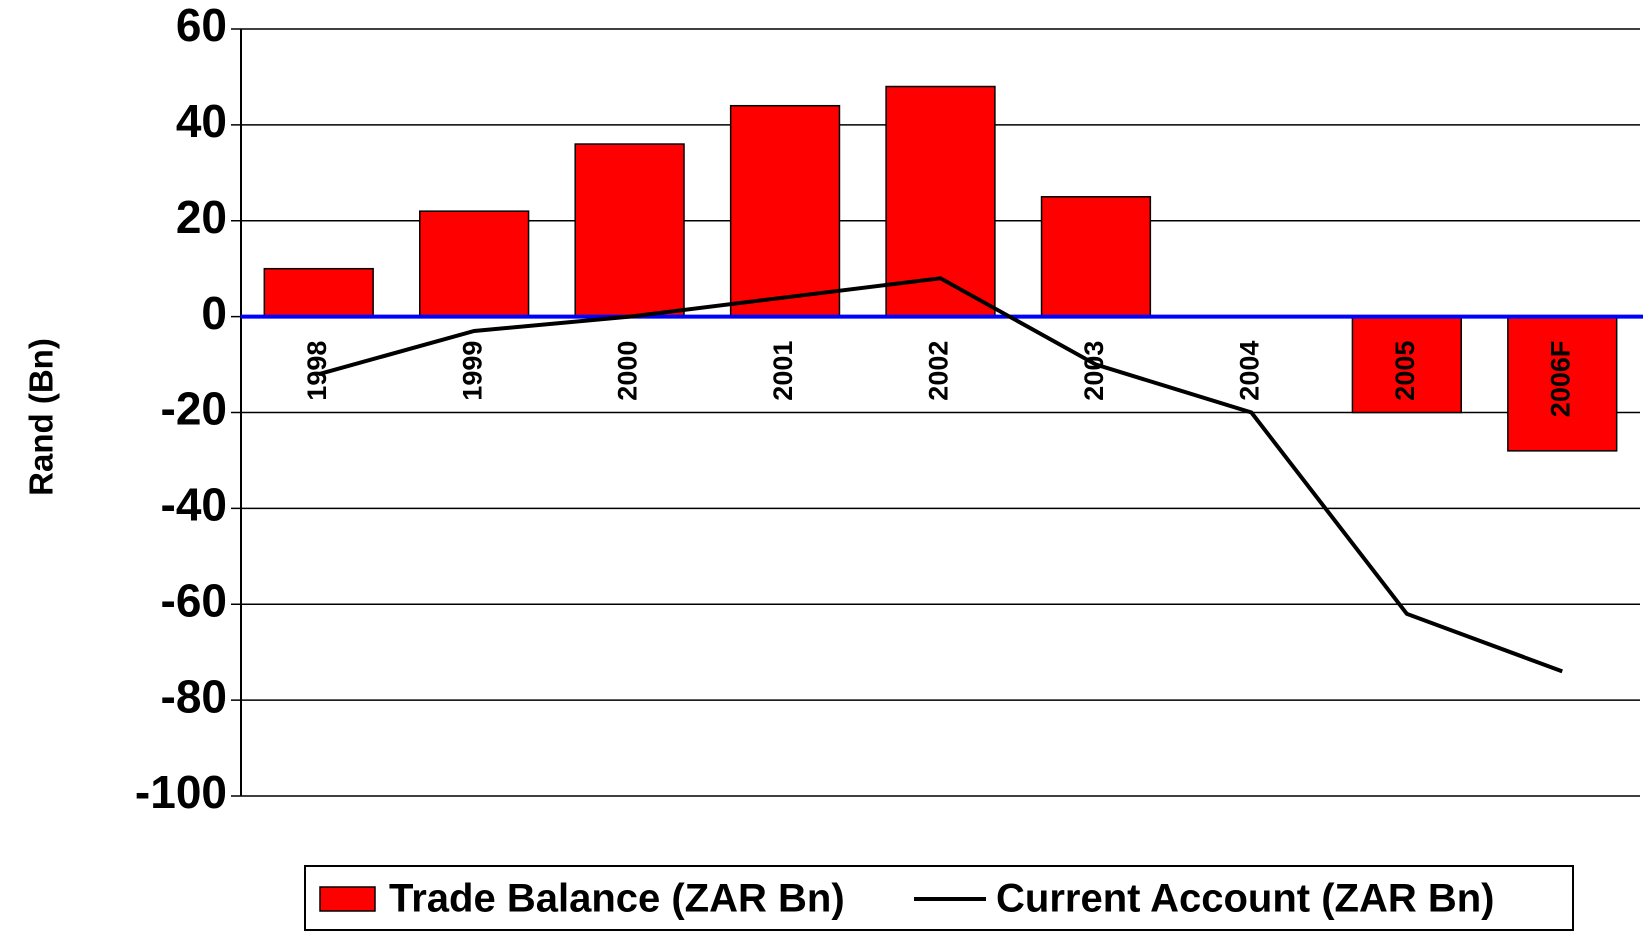  Describe the element at coordinates (194, 600) in the screenshot. I see `y-tick-label: -60` at that location.